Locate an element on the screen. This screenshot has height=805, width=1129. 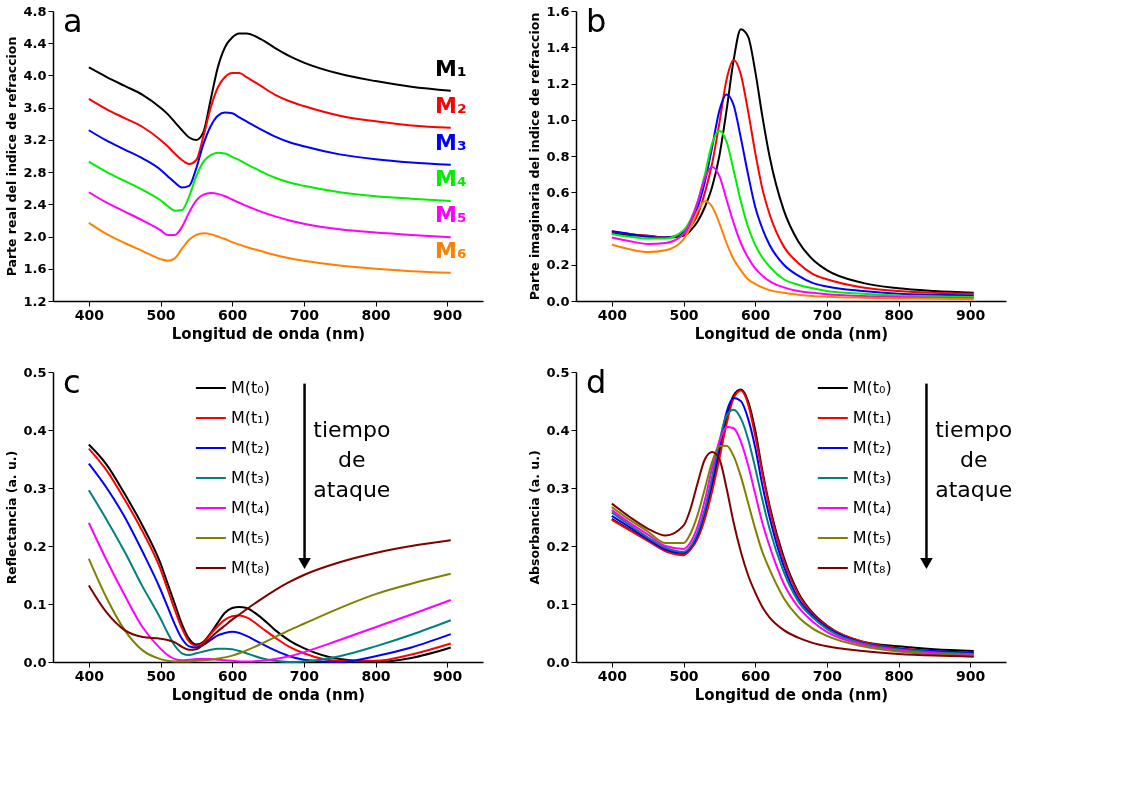
series-label: M₄ is located at coordinates (450, 179).